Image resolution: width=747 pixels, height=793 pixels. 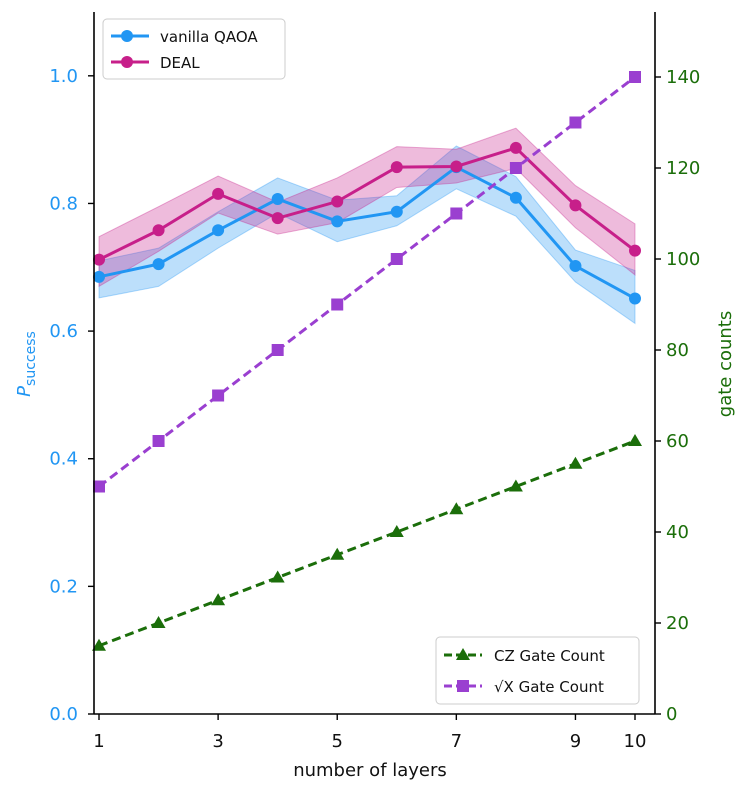 What do you see at coordinates (63, 714) in the screenshot?
I see `left-tick-label: 0.0` at bounding box center [63, 714].